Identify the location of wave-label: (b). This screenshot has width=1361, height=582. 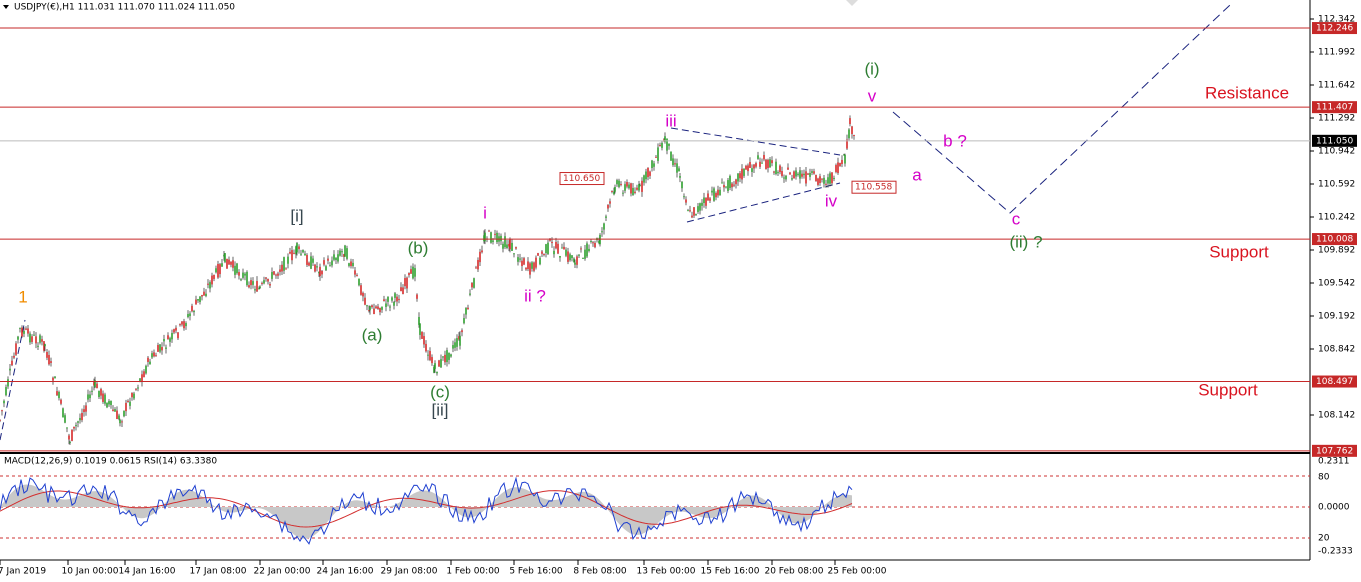
(418, 247).